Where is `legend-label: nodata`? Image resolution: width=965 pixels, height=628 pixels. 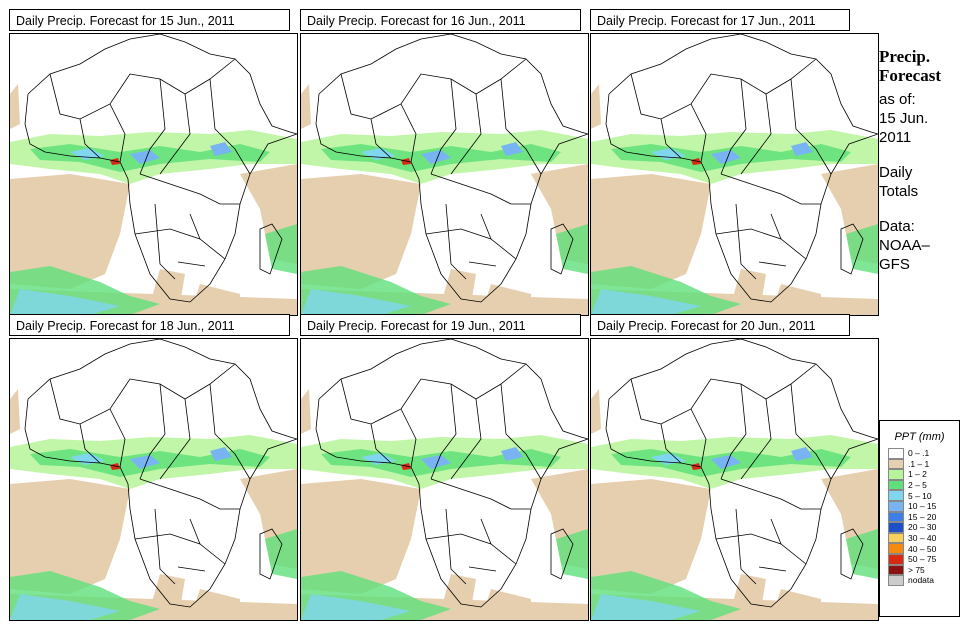 legend-label: nodata is located at coordinates (921, 580).